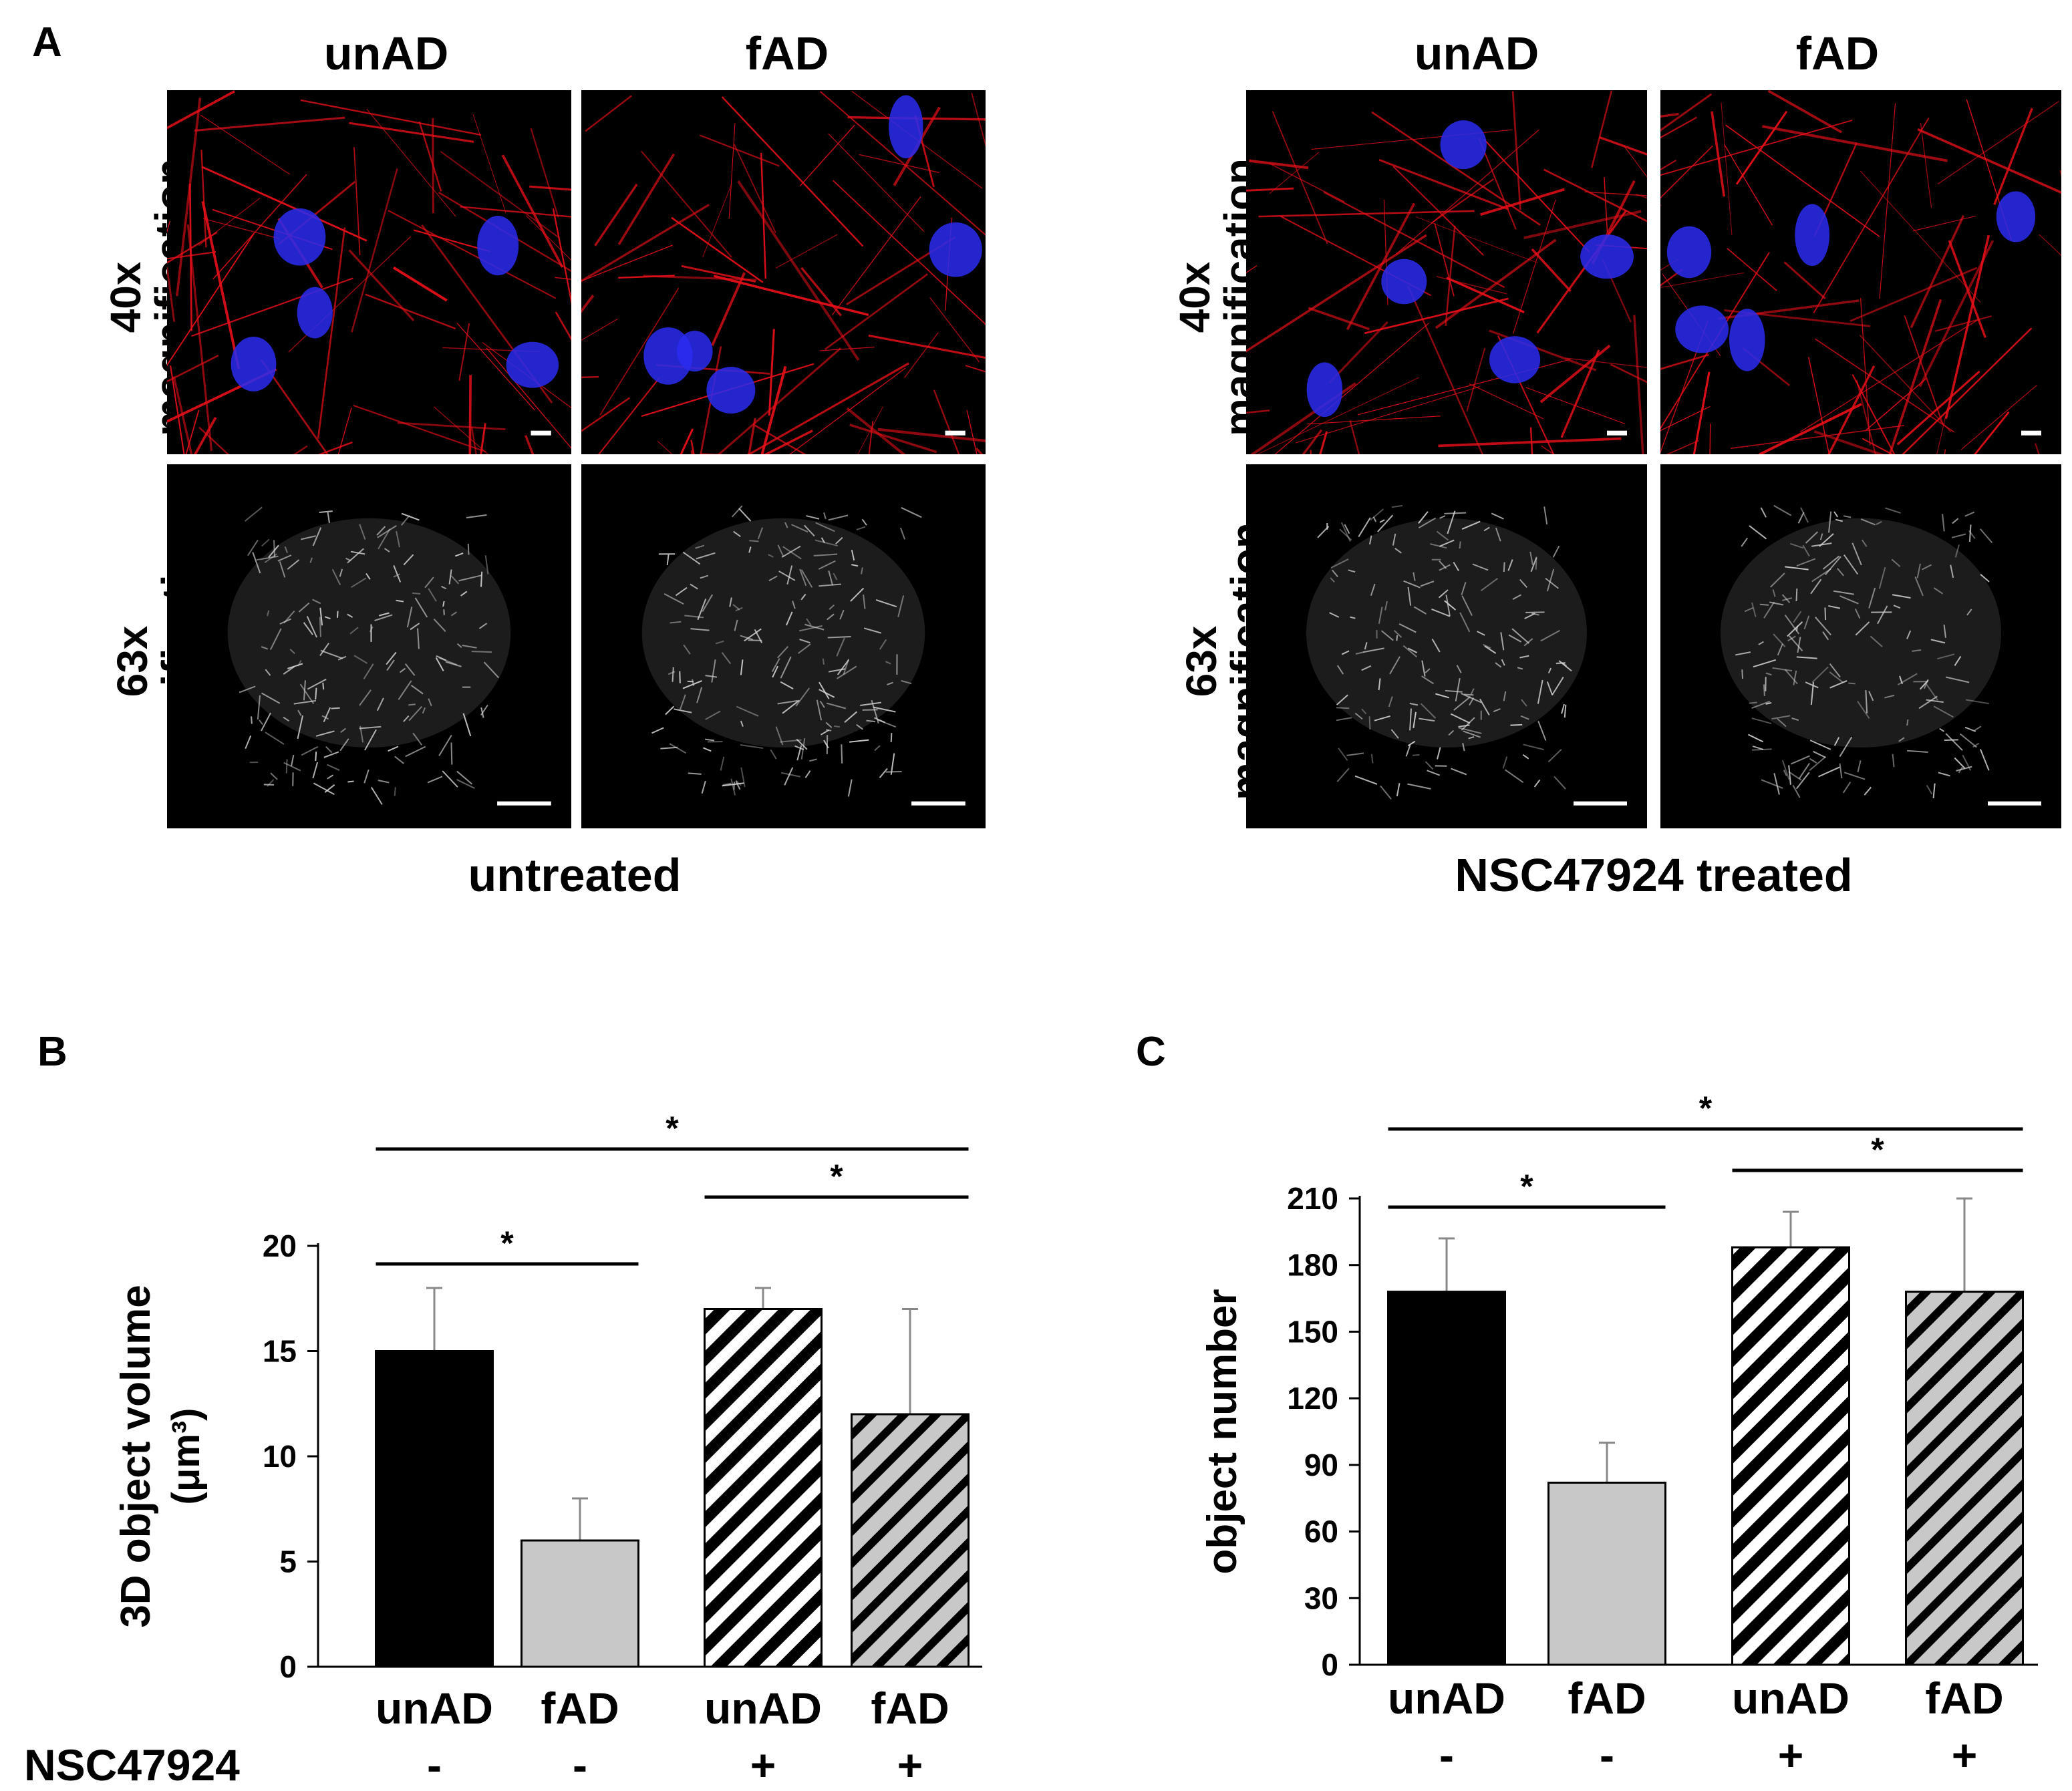 Image resolution: width=2072 pixels, height=1791 pixels. What do you see at coordinates (1222, 1431) in the screenshot?
I see `y-axis-label: object number` at bounding box center [1222, 1431].